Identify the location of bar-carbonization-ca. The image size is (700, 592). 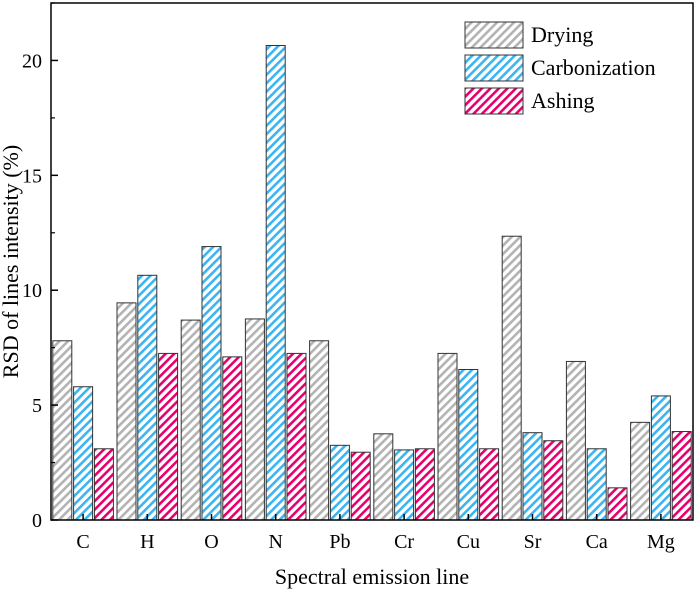
(596, 484).